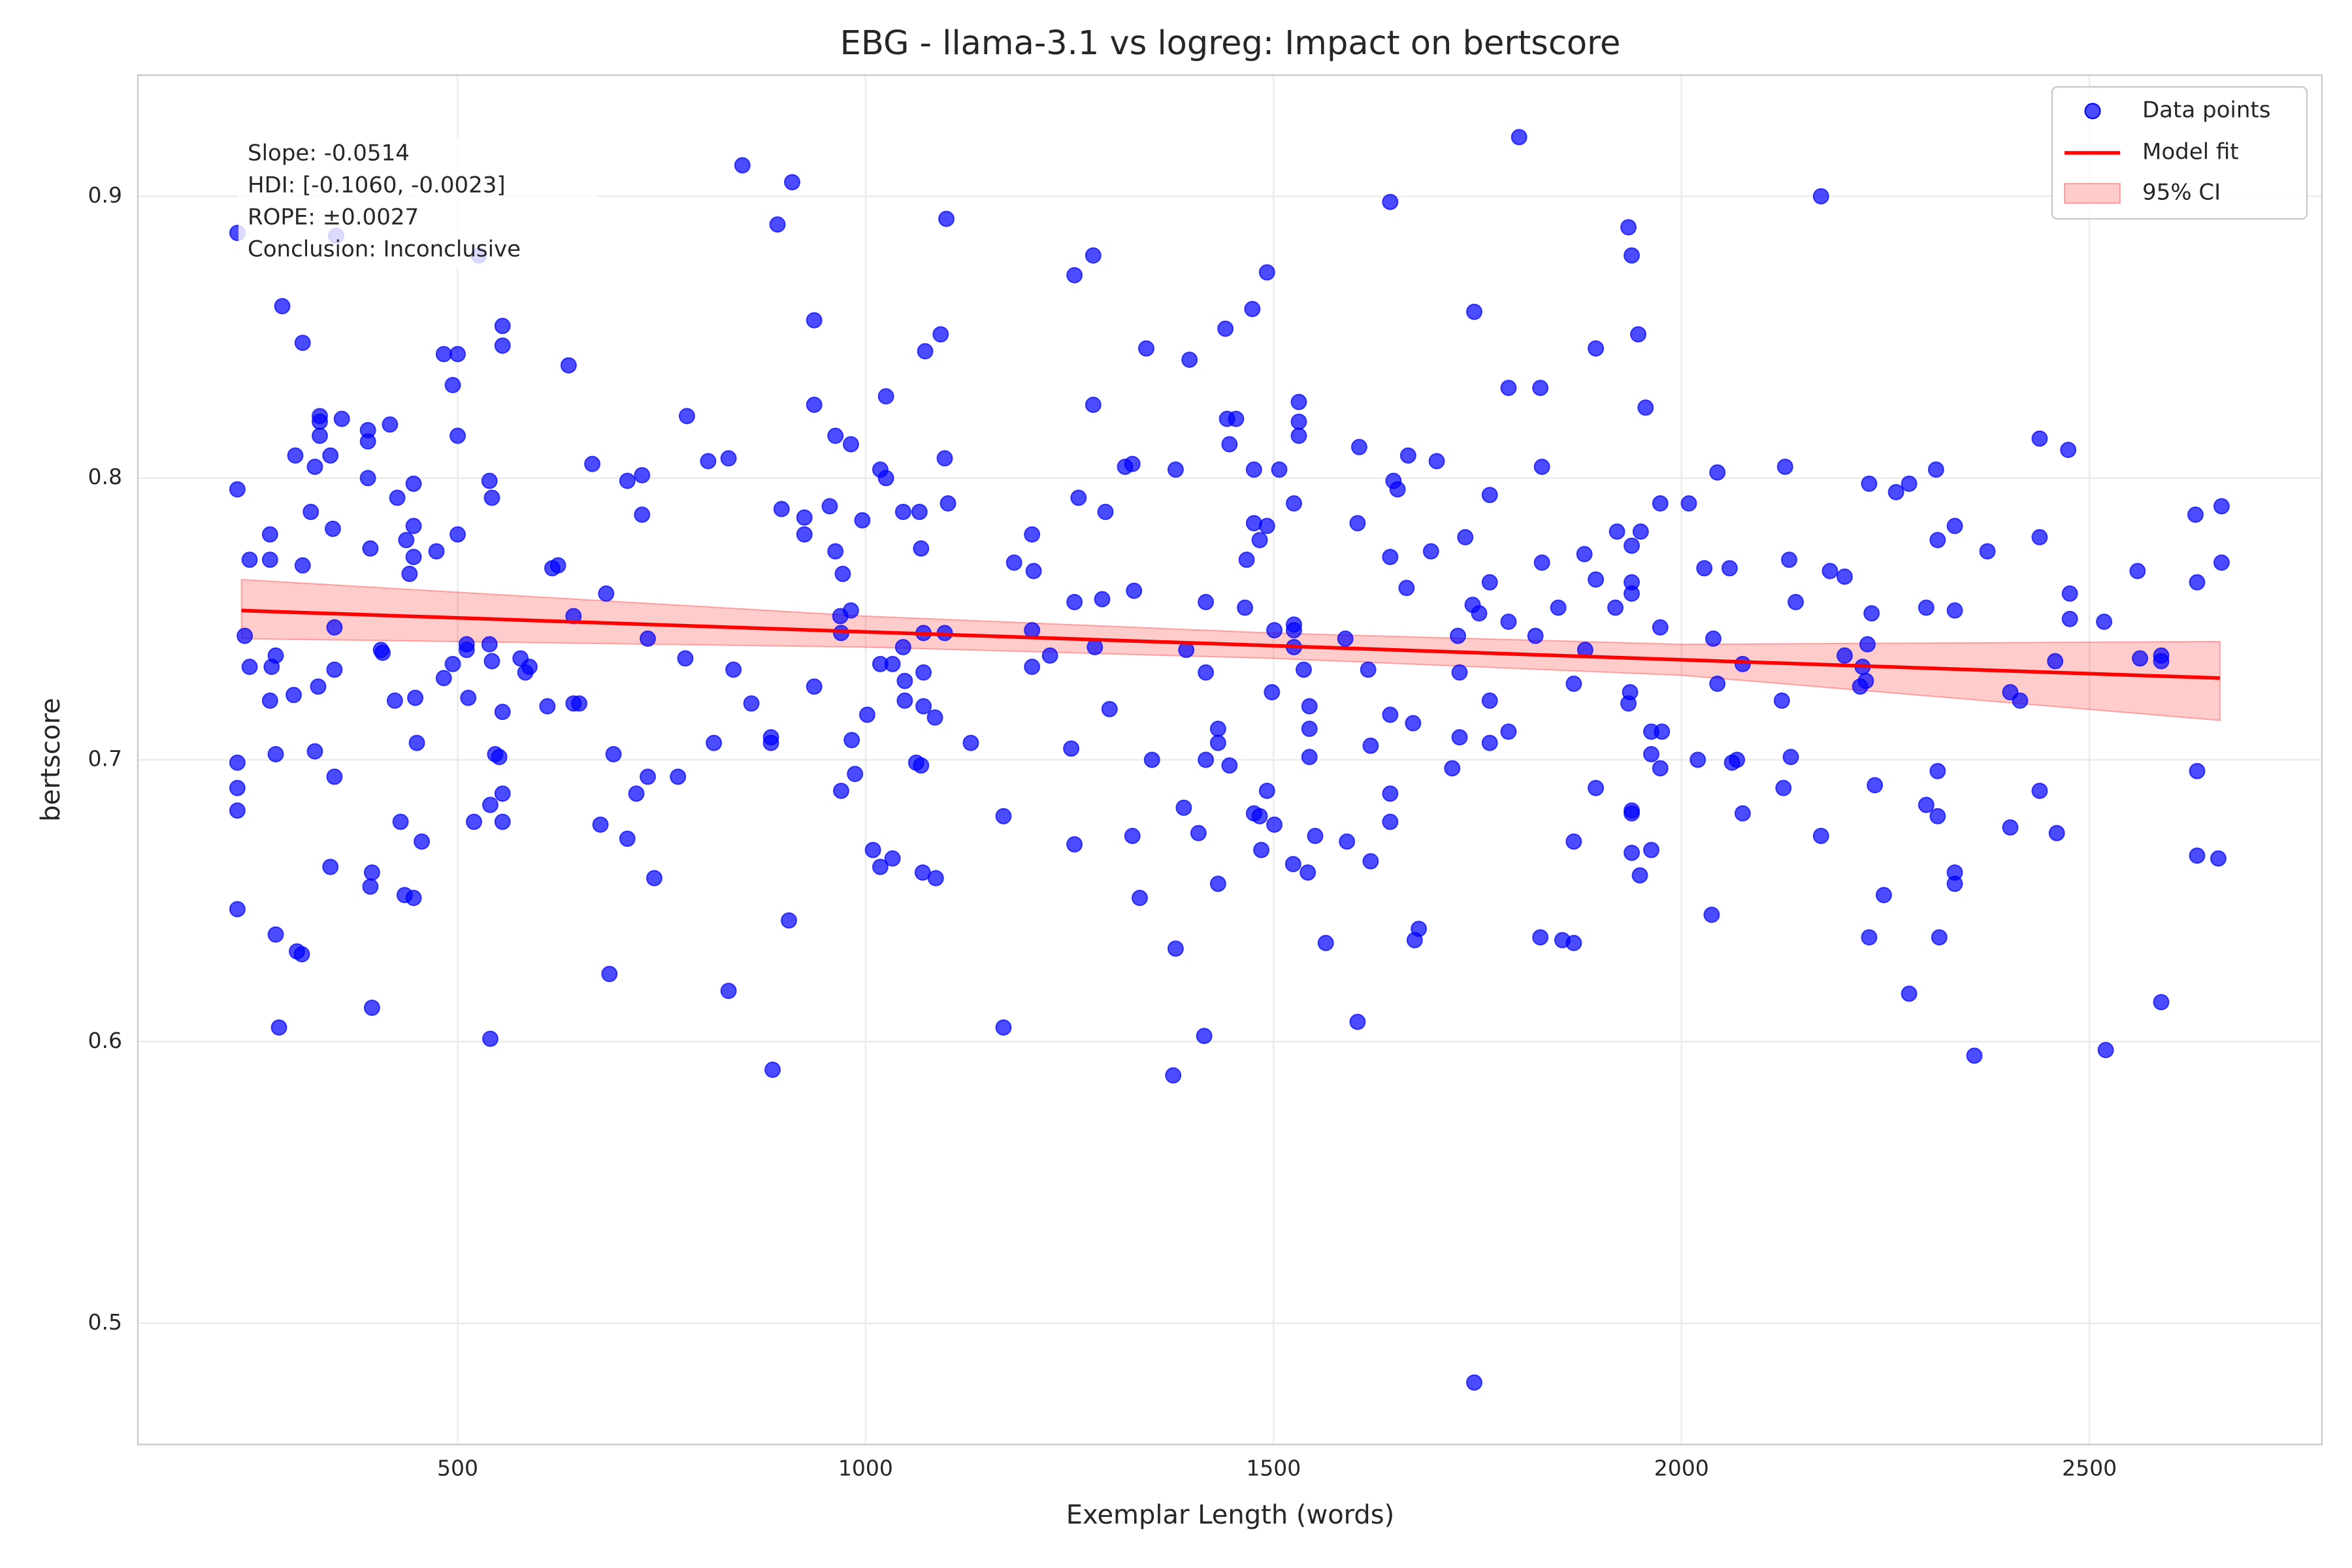 The image size is (2352, 1568). I want to click on y-tick-label: 0.6, so click(105, 1040).